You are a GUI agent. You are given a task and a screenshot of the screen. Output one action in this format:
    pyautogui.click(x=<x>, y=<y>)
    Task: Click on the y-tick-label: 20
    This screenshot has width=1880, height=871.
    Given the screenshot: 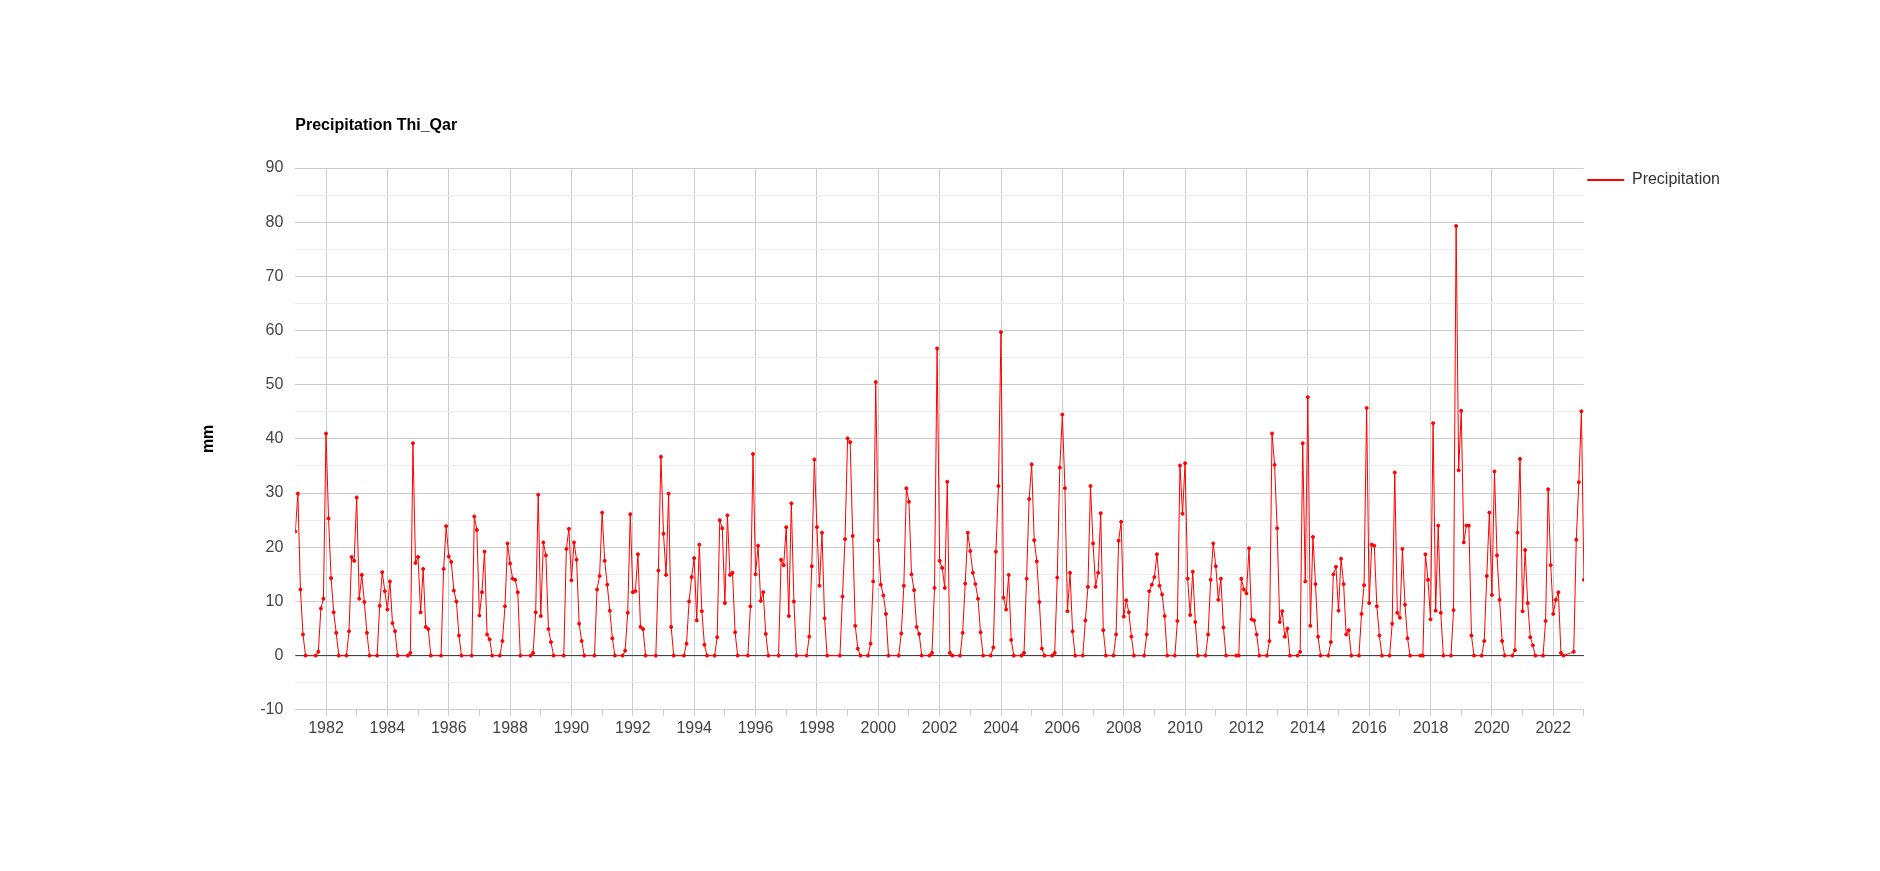 What is the action you would take?
    pyautogui.click(x=274, y=546)
    